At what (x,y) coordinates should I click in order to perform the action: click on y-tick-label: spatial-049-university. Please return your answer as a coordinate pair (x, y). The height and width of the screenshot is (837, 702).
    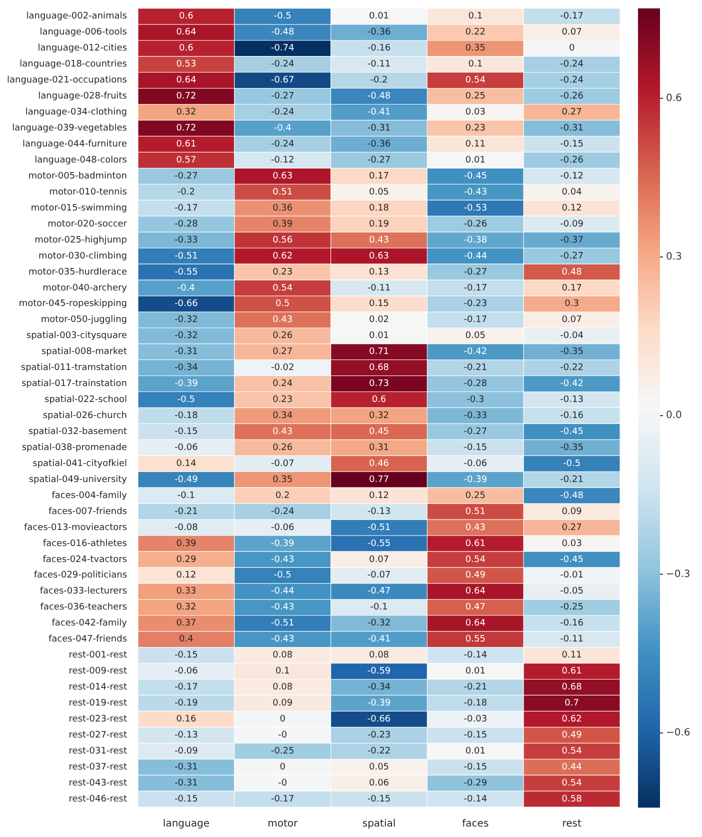
    Looking at the image, I should click on (78, 479).